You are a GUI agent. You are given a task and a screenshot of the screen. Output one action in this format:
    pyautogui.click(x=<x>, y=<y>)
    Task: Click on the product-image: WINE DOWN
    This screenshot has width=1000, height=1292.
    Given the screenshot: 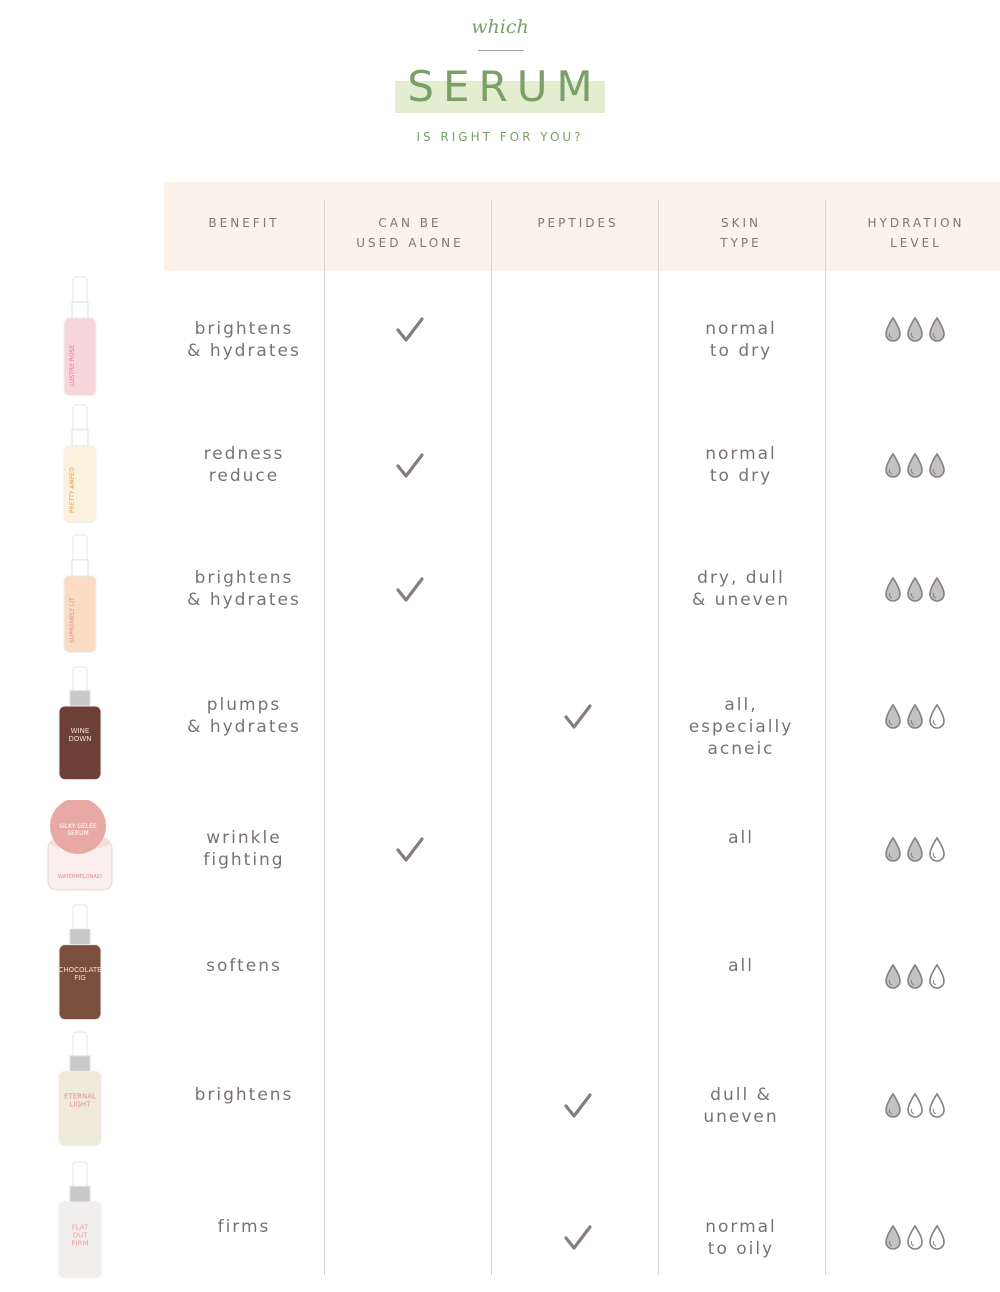 What is the action you would take?
    pyautogui.click(x=80, y=723)
    